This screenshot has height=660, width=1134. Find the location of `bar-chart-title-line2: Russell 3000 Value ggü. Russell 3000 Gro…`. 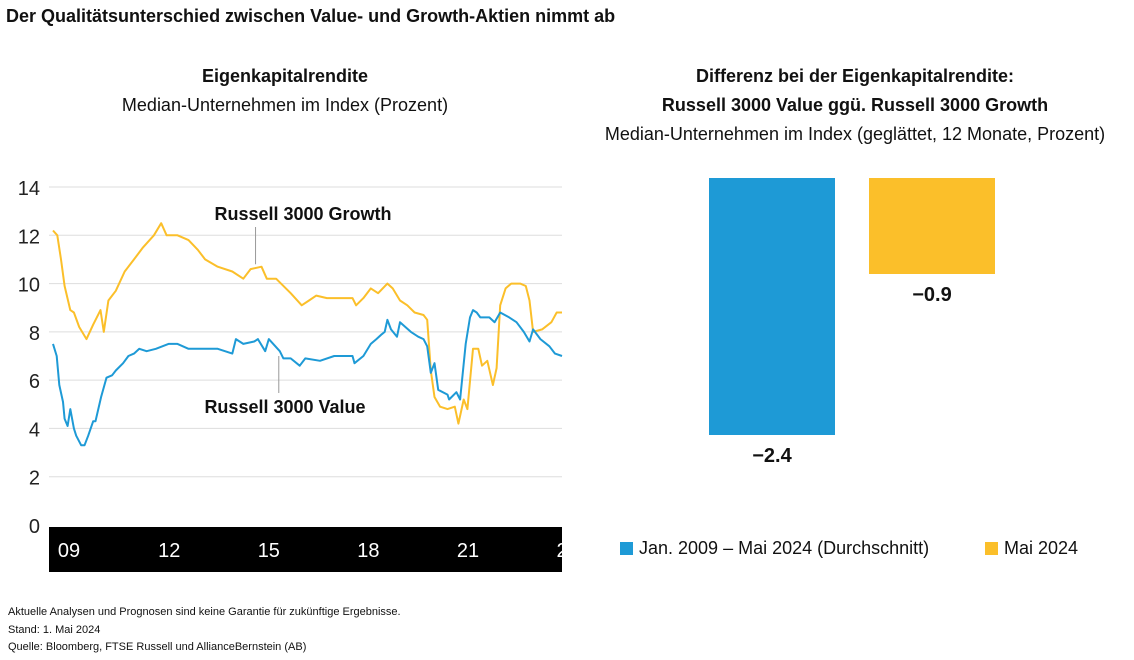

bar-chart-title-line2: Russell 3000 Value ggü. Russell 3000 Gro… is located at coordinates (855, 105).